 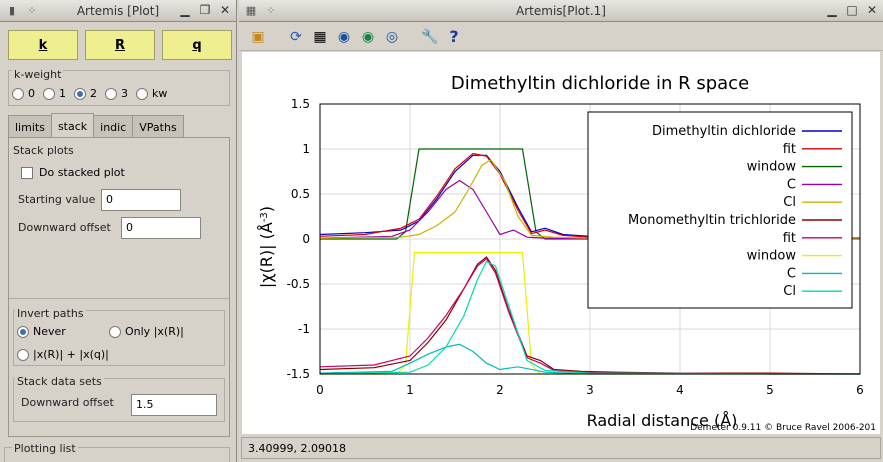 I want to click on y-tick-label: -1.5, so click(x=298, y=374).